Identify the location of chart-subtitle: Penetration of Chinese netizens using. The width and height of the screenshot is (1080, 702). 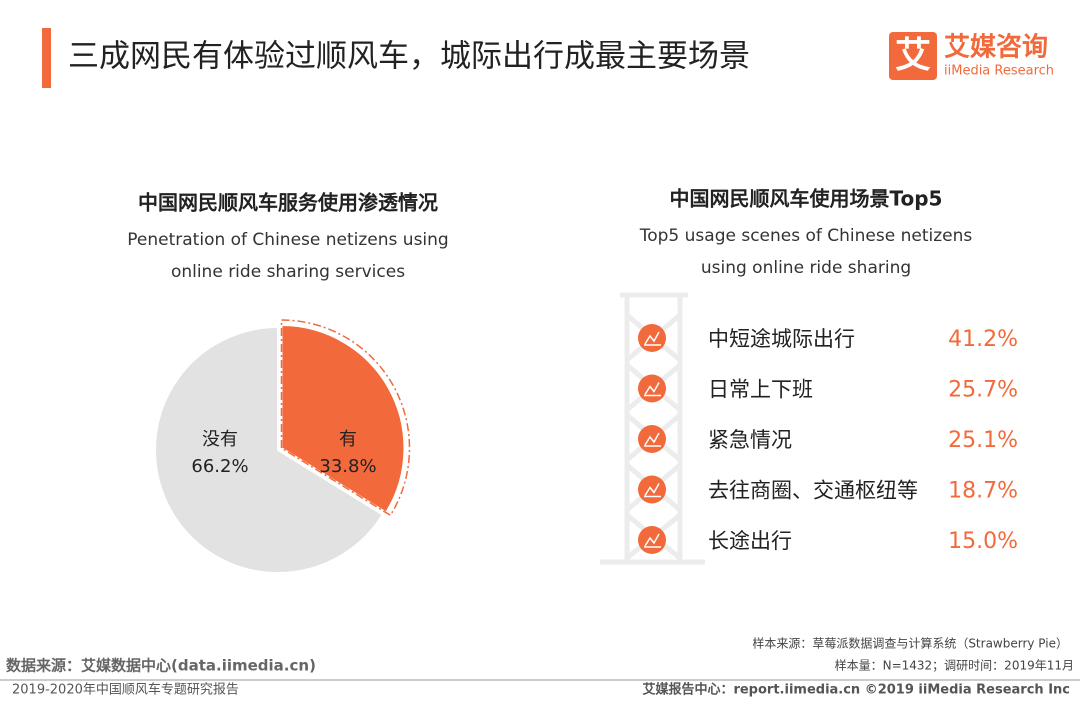
(287, 240).